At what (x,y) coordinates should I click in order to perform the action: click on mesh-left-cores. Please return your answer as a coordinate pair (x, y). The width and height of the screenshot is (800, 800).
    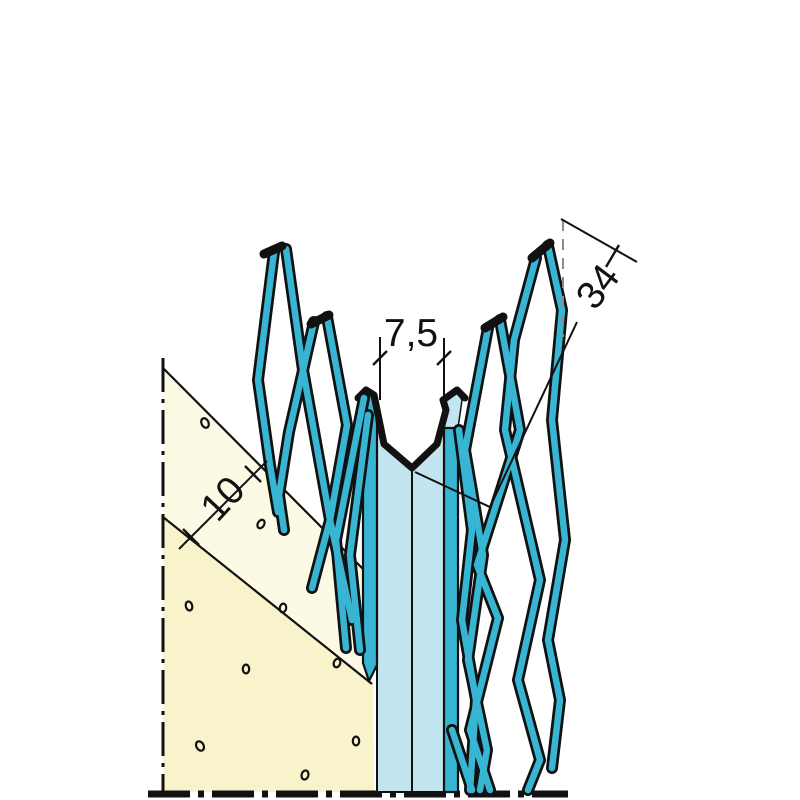
    Looking at the image, I should click on (313, 449).